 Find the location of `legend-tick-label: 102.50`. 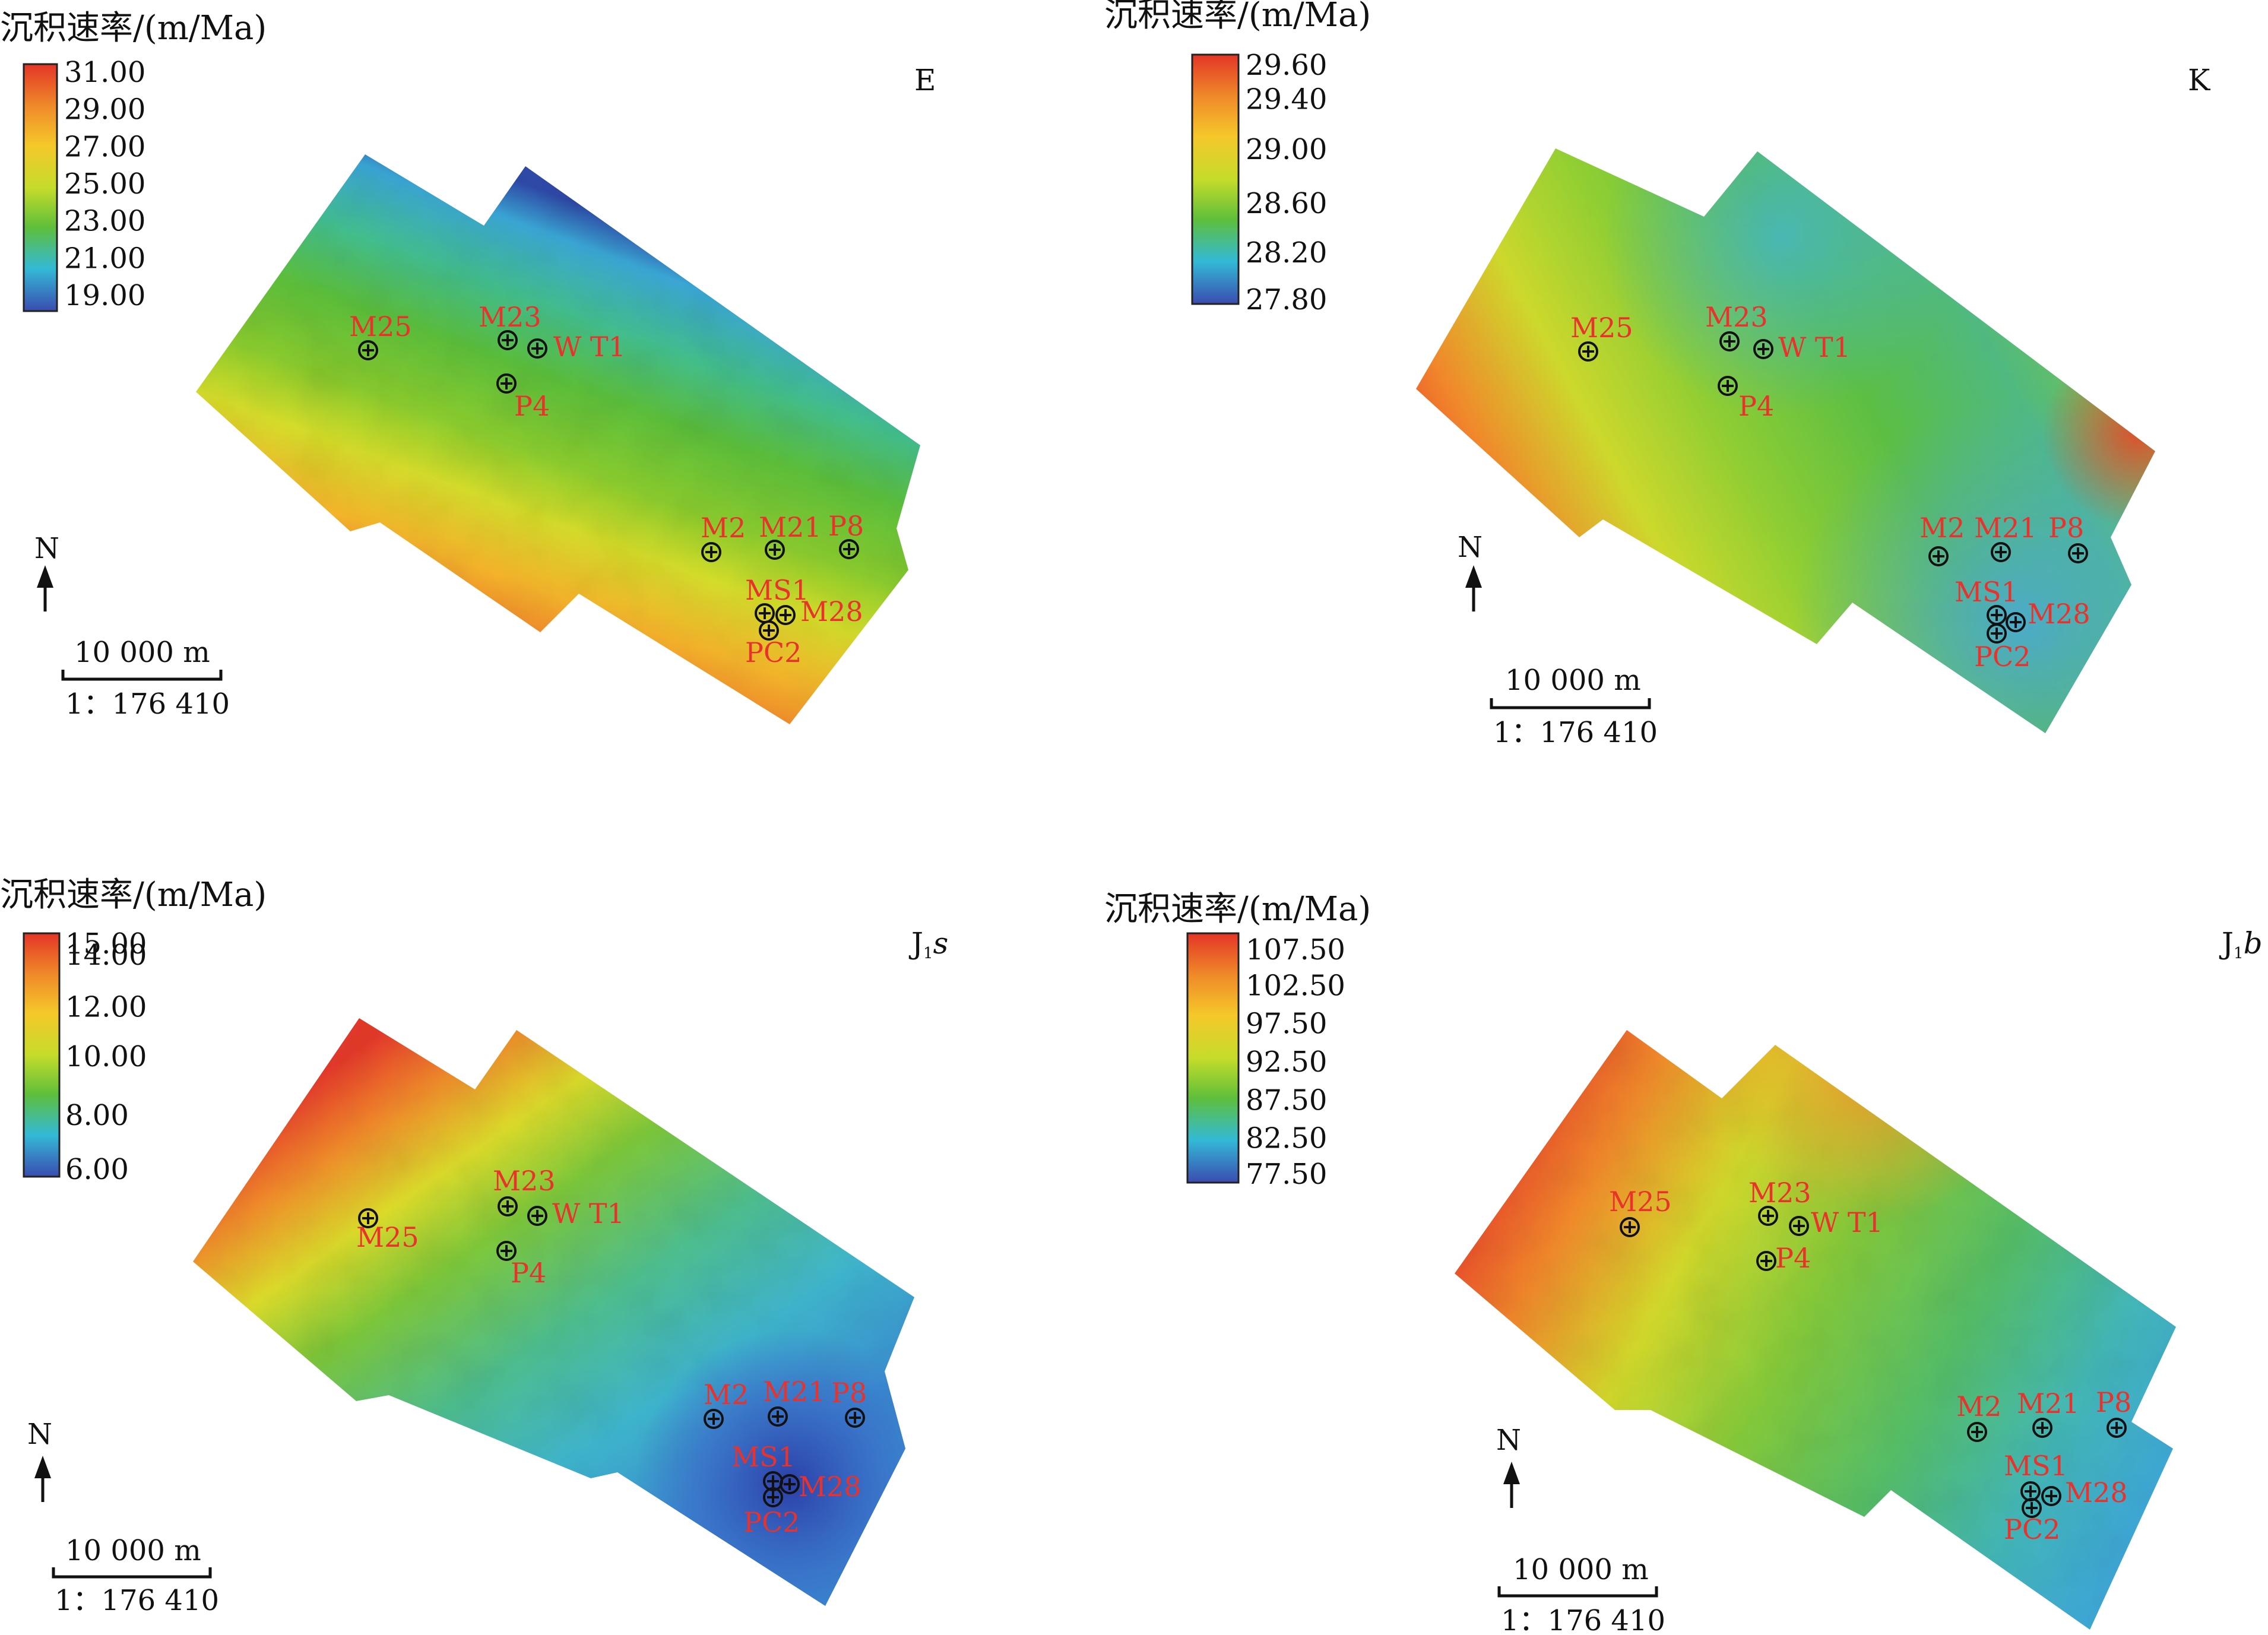

legend-tick-label: 102.50 is located at coordinates (1295, 986).